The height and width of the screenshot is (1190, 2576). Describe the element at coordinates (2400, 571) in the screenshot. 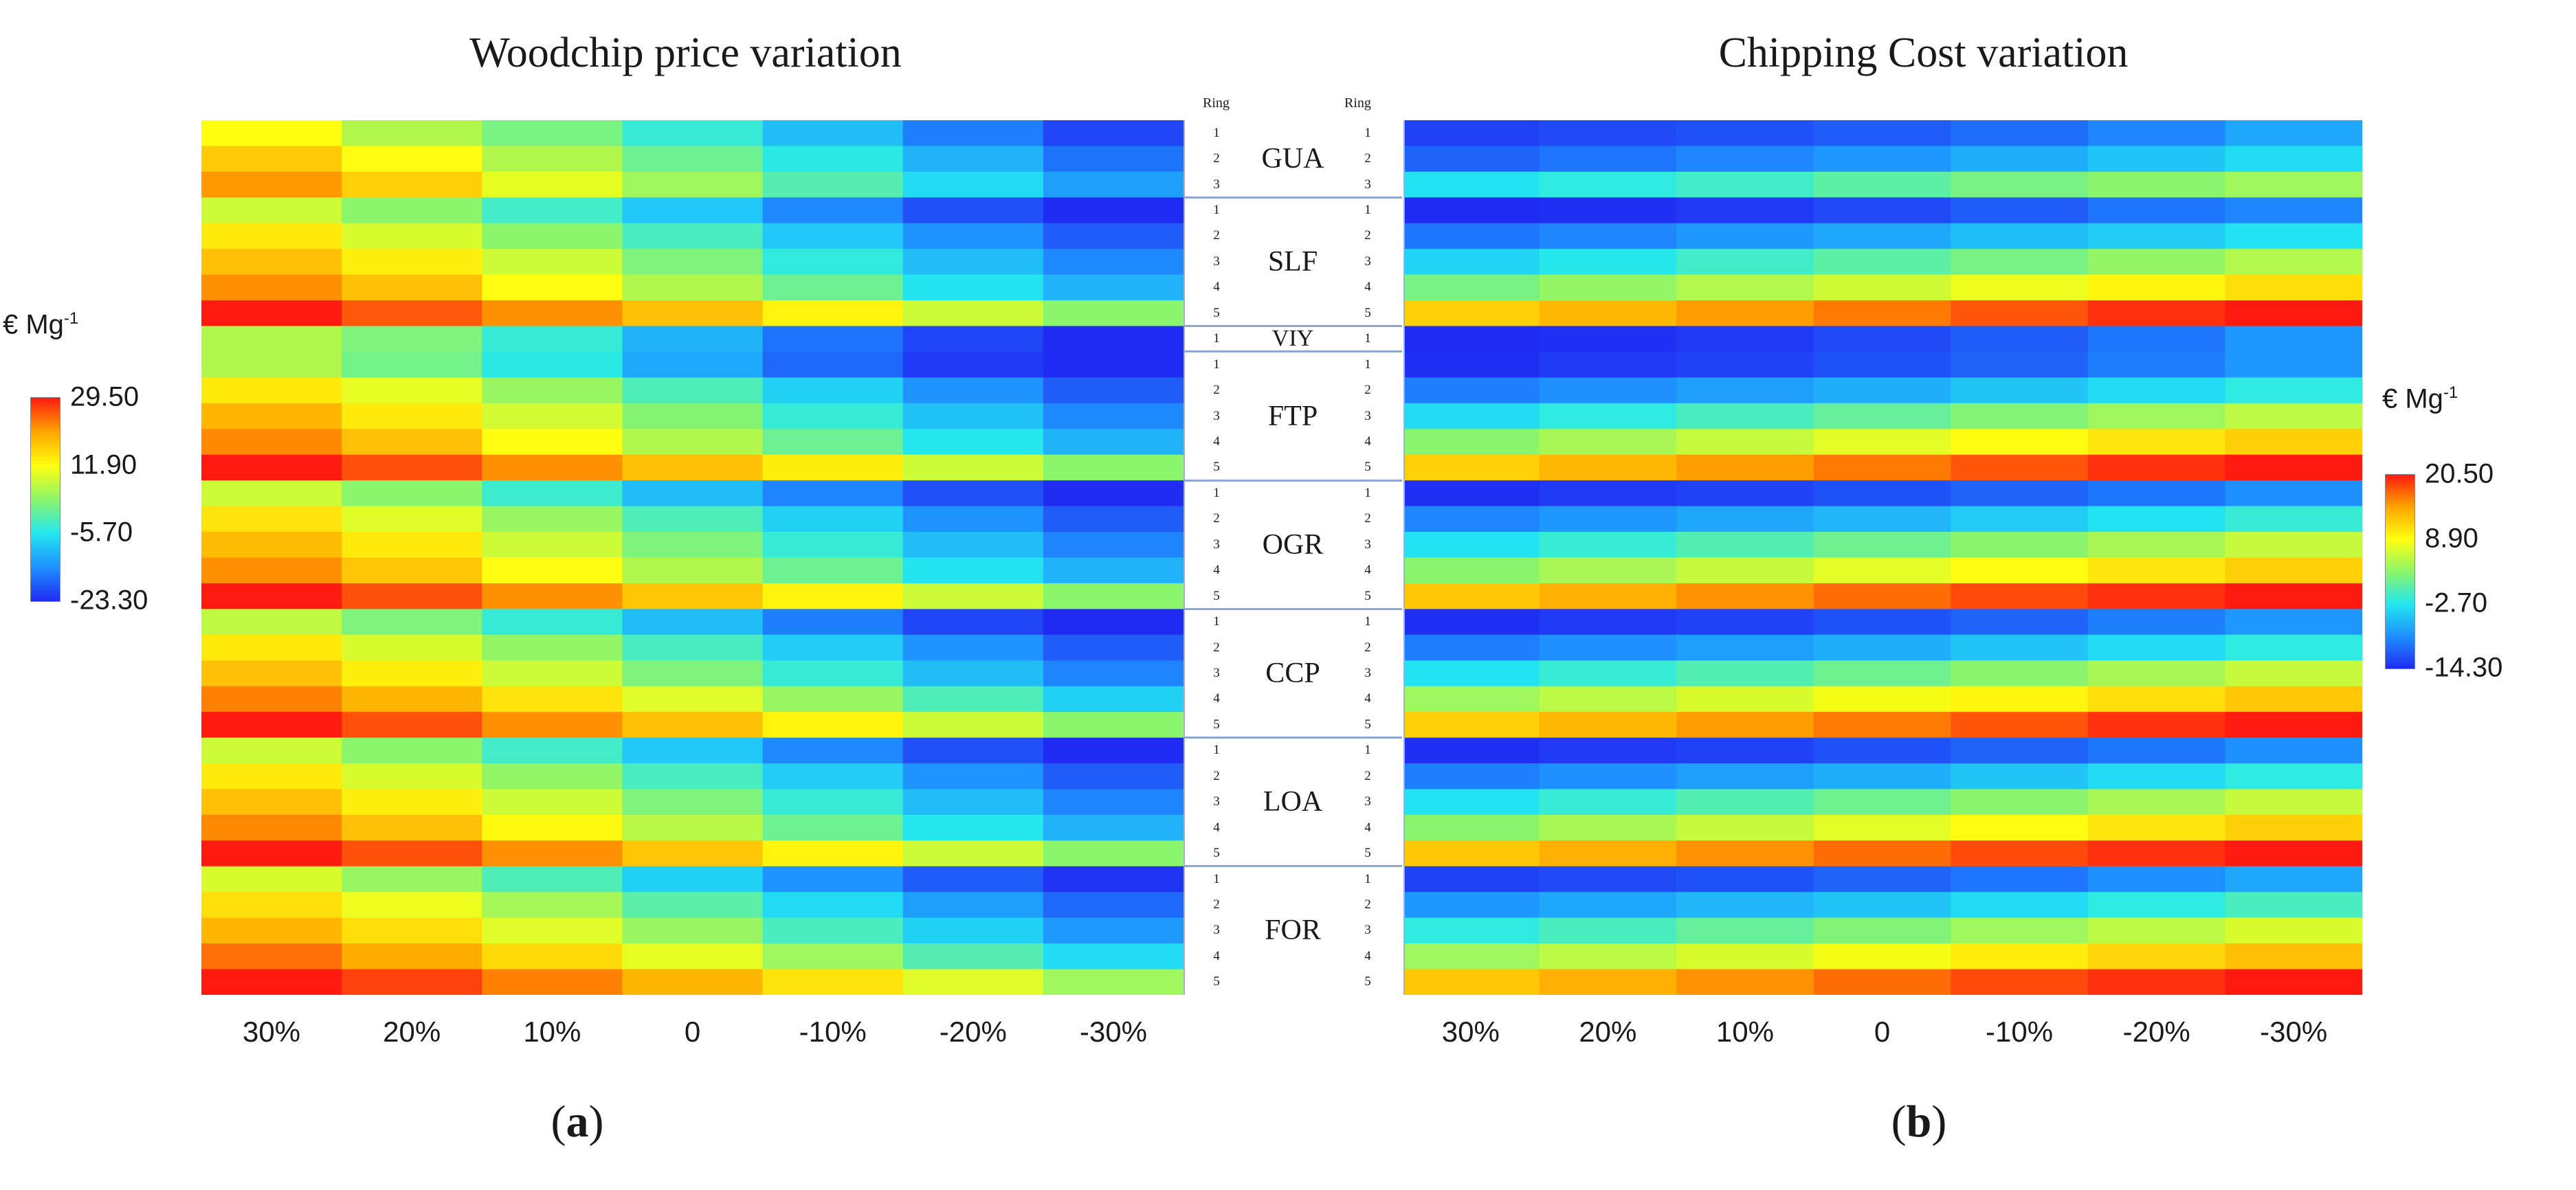

I see `right-colorbar` at that location.